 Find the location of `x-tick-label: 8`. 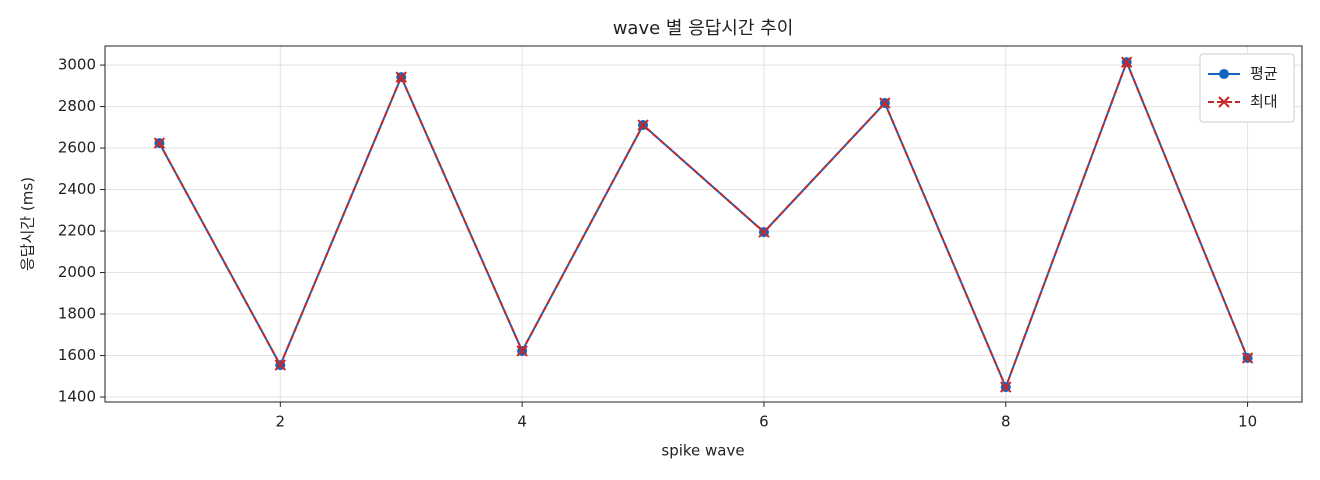

x-tick-label: 8 is located at coordinates (1006, 422).